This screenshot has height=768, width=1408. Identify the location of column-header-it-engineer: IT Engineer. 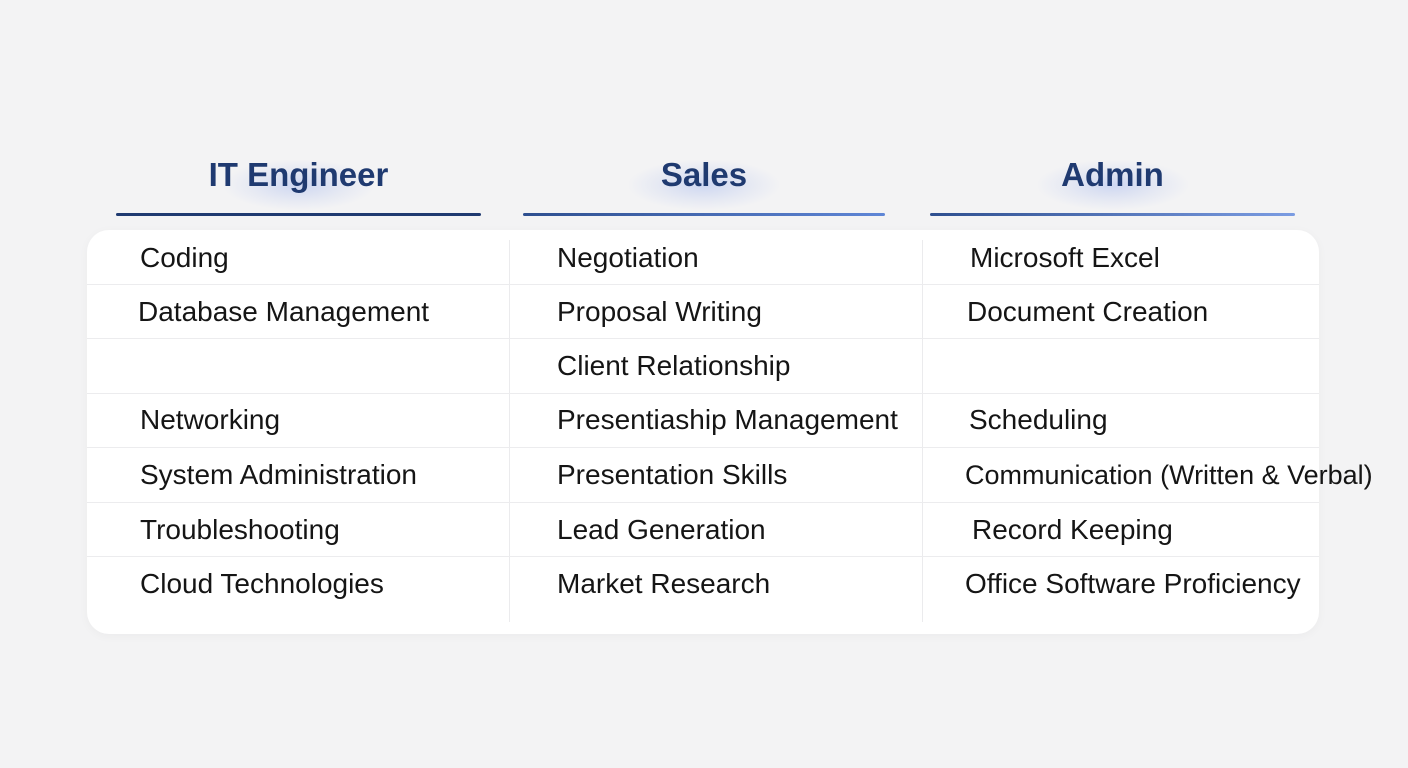
(298, 183).